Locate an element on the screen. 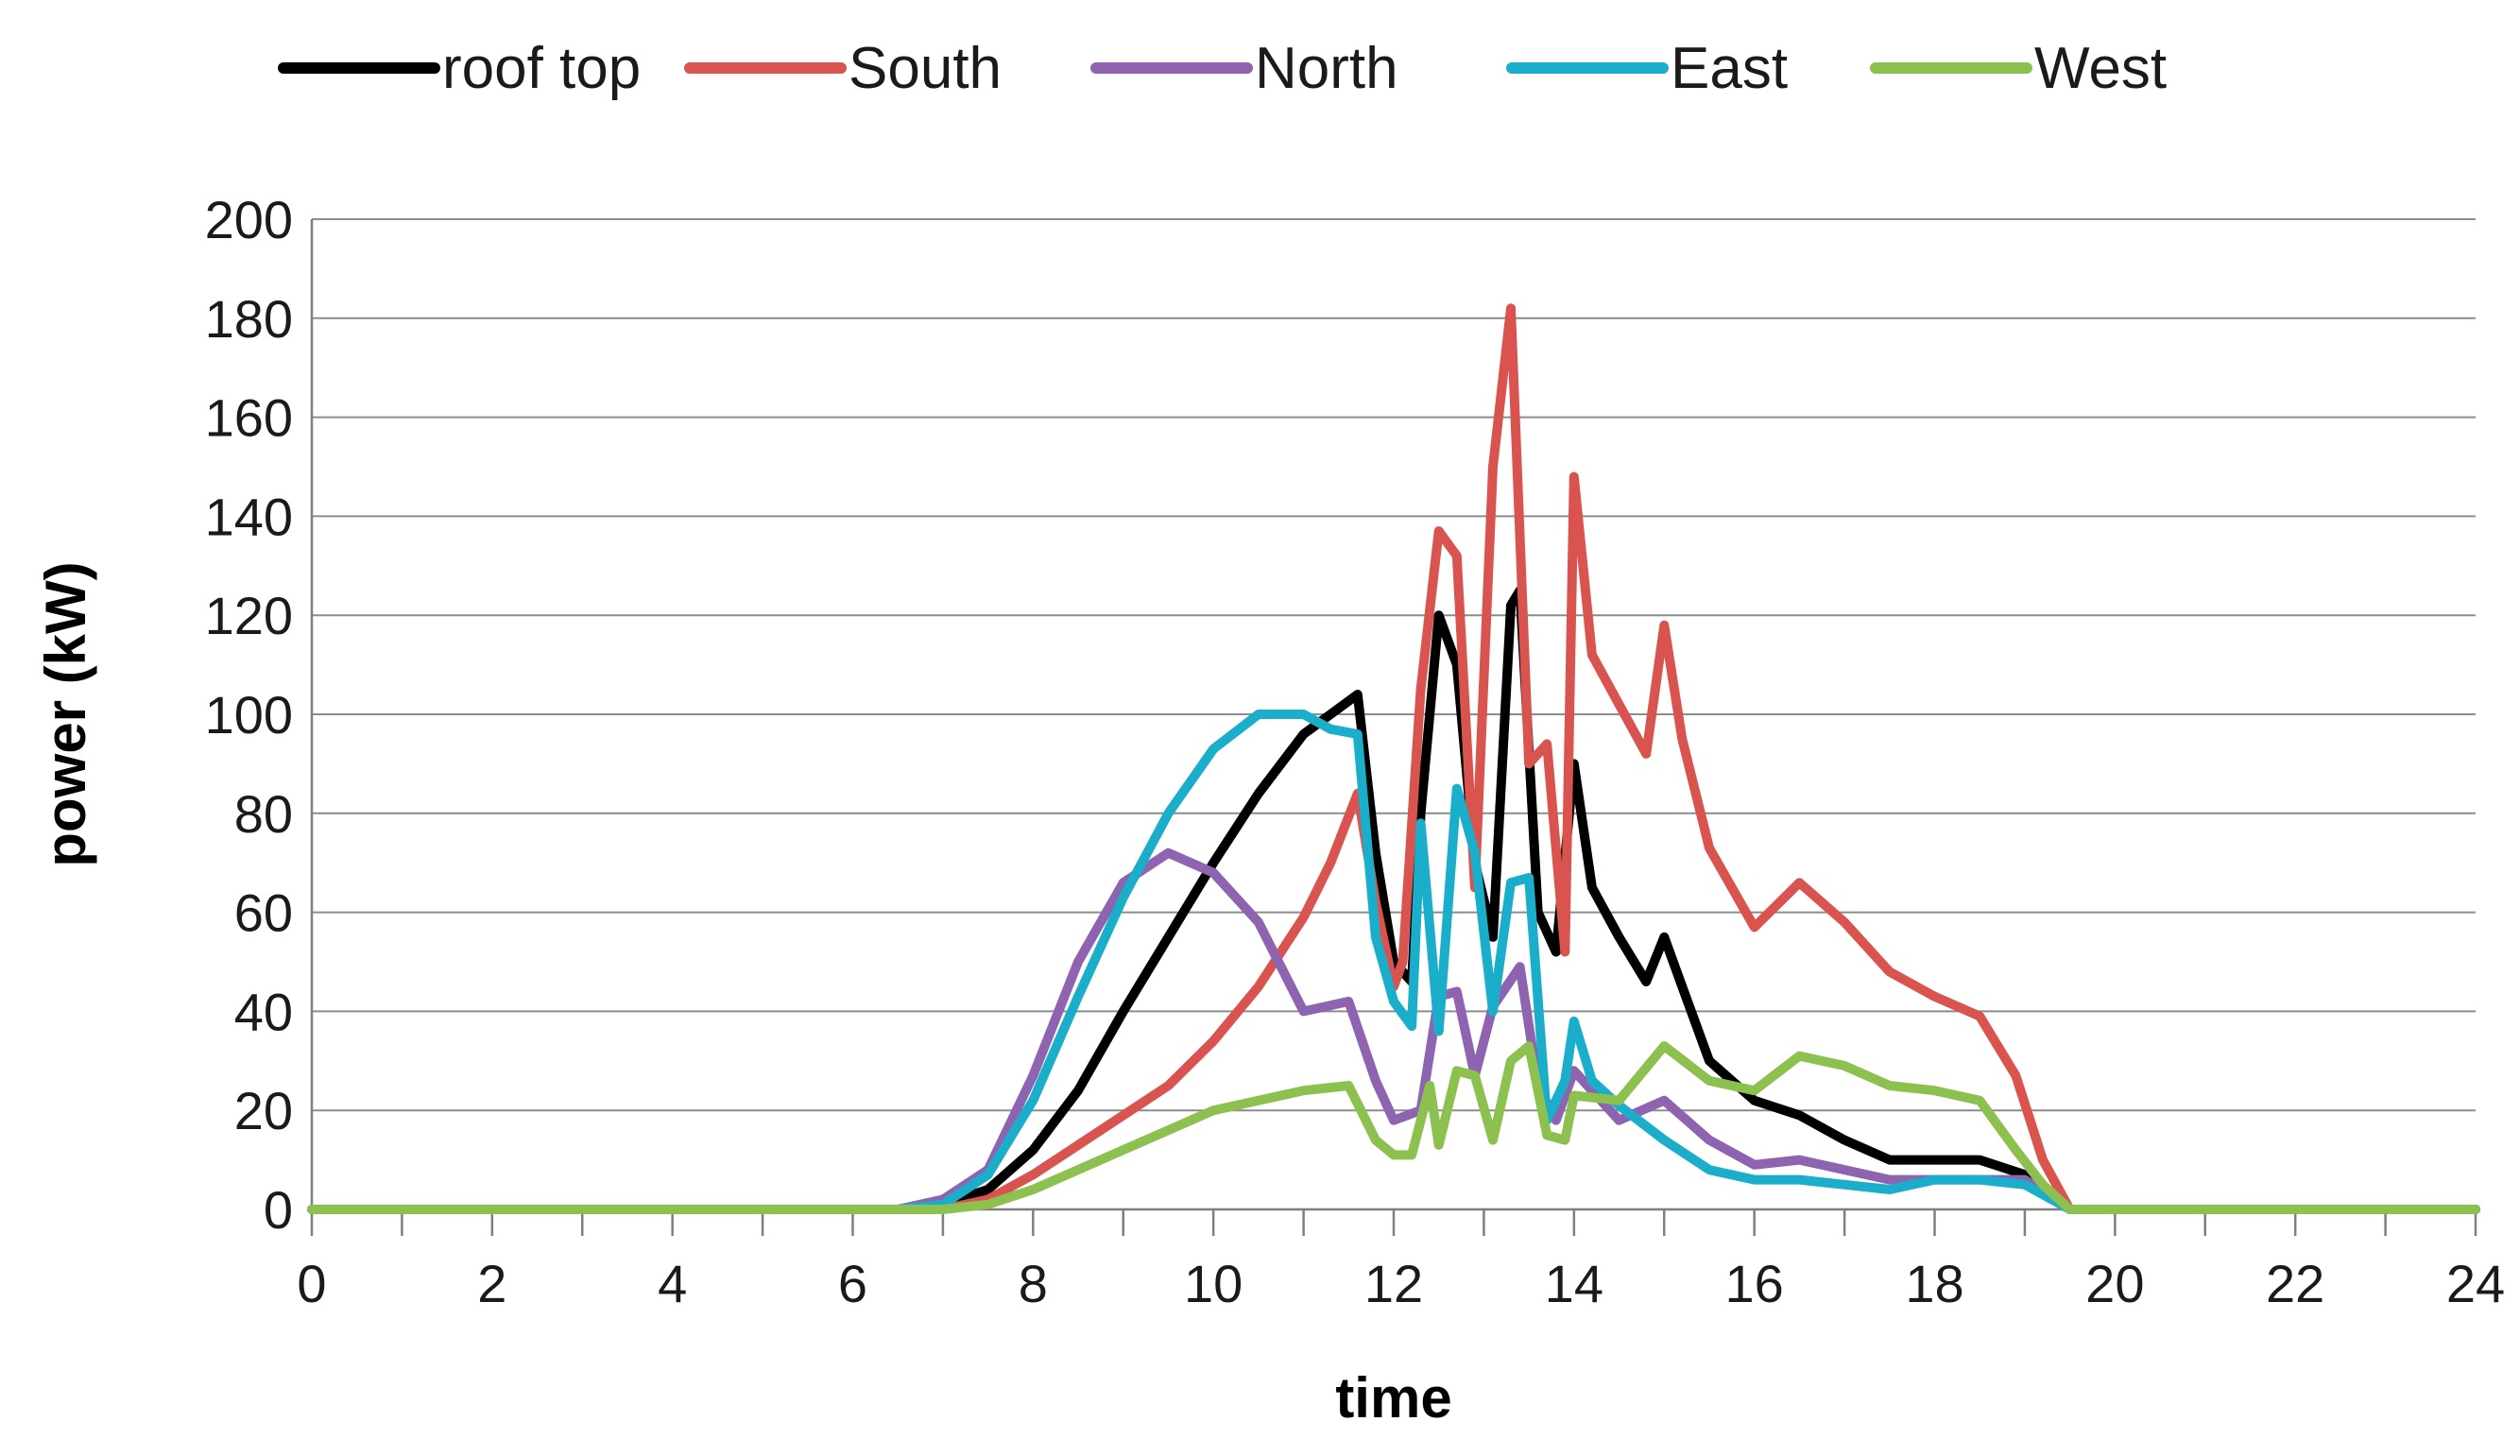 The height and width of the screenshot is (1456, 2520). y-axis-title: power (kW) is located at coordinates (65, 714).